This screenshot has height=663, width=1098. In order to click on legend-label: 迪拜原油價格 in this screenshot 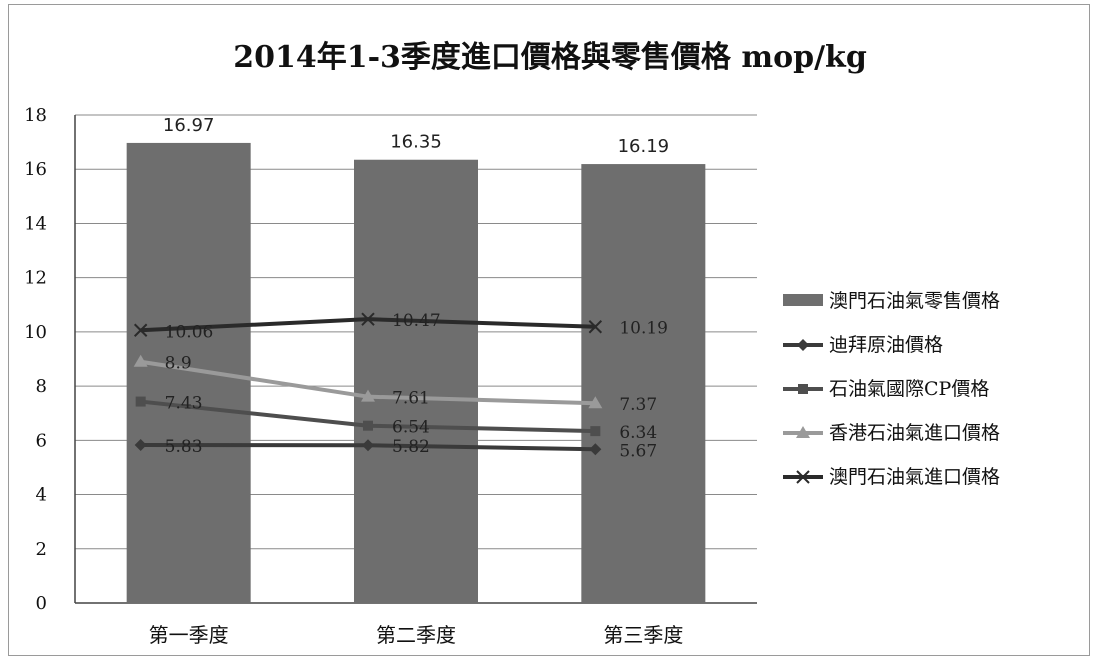, I will do `click(886, 345)`.